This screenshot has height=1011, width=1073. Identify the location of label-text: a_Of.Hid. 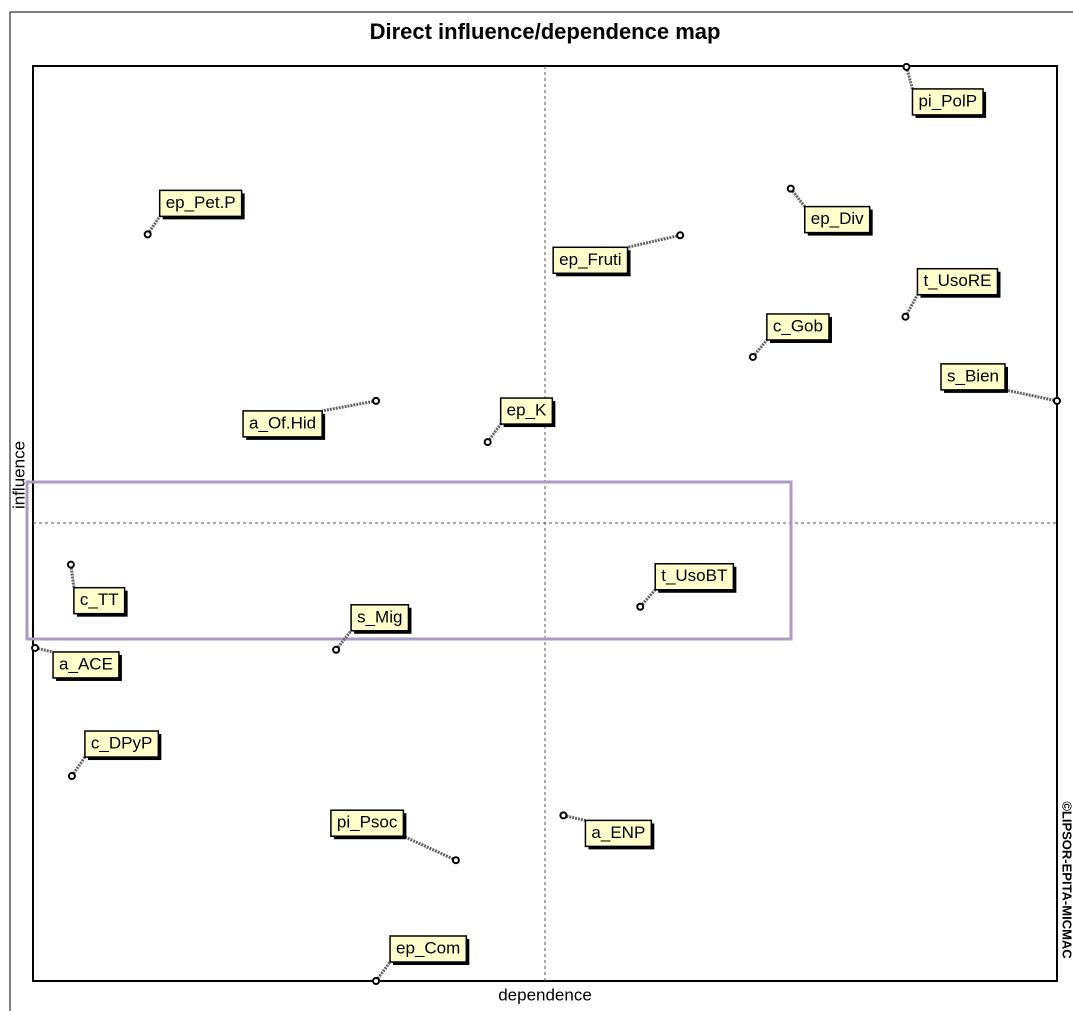
(282, 422).